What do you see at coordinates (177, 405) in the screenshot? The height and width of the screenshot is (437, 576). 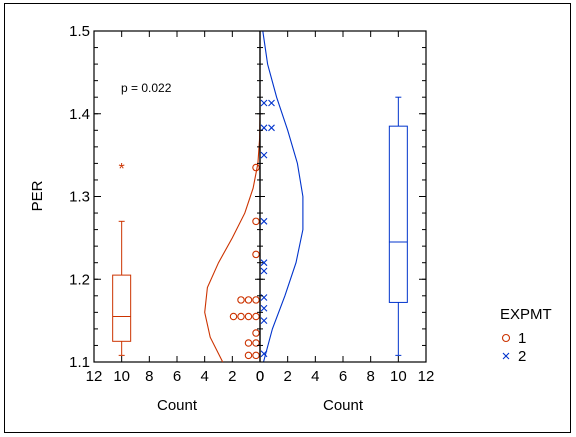 I see `x-axis-label-left: Count` at bounding box center [177, 405].